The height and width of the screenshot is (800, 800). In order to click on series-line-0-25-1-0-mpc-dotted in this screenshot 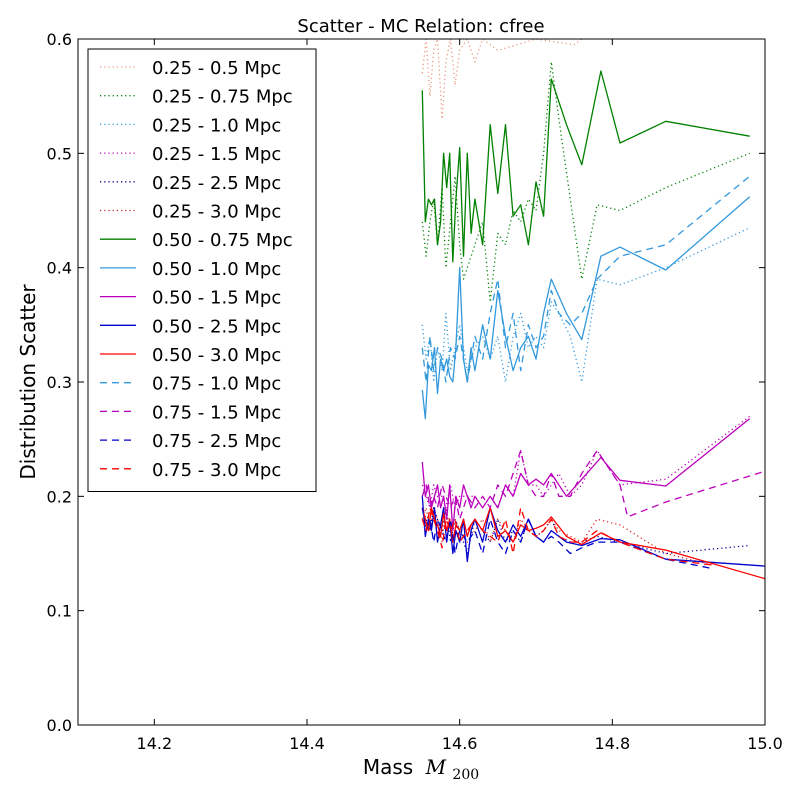, I will do `click(585, 305)`.